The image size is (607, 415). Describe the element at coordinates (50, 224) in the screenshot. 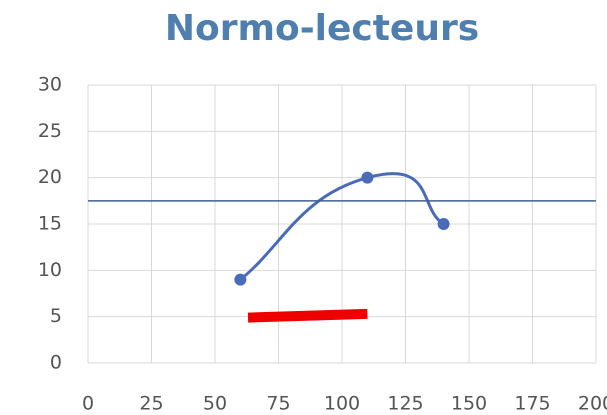

I see `y-tick-label: 15` at that location.